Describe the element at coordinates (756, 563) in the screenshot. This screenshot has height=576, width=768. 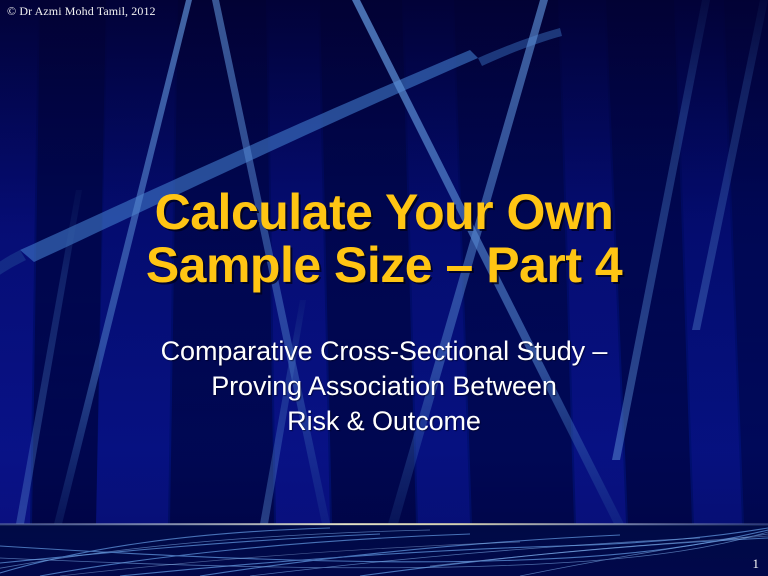
I see `slide-page-number: 1` at that location.